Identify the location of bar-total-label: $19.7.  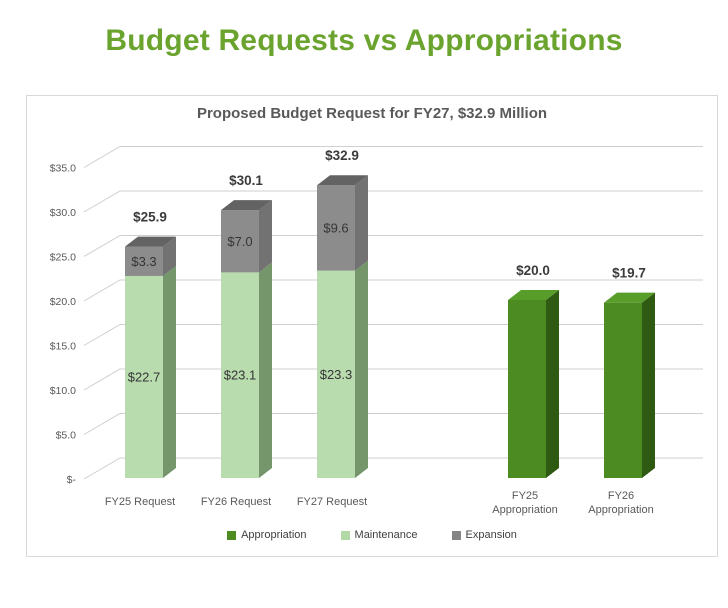
(629, 273).